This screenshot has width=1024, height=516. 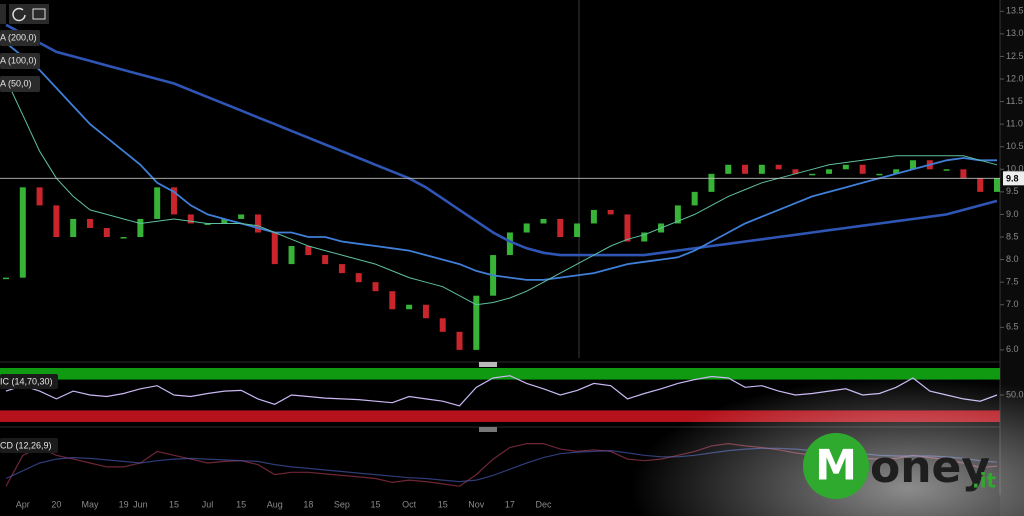 What do you see at coordinates (1012, 327) in the screenshot?
I see `y-tick-label: 6.5` at bounding box center [1012, 327].